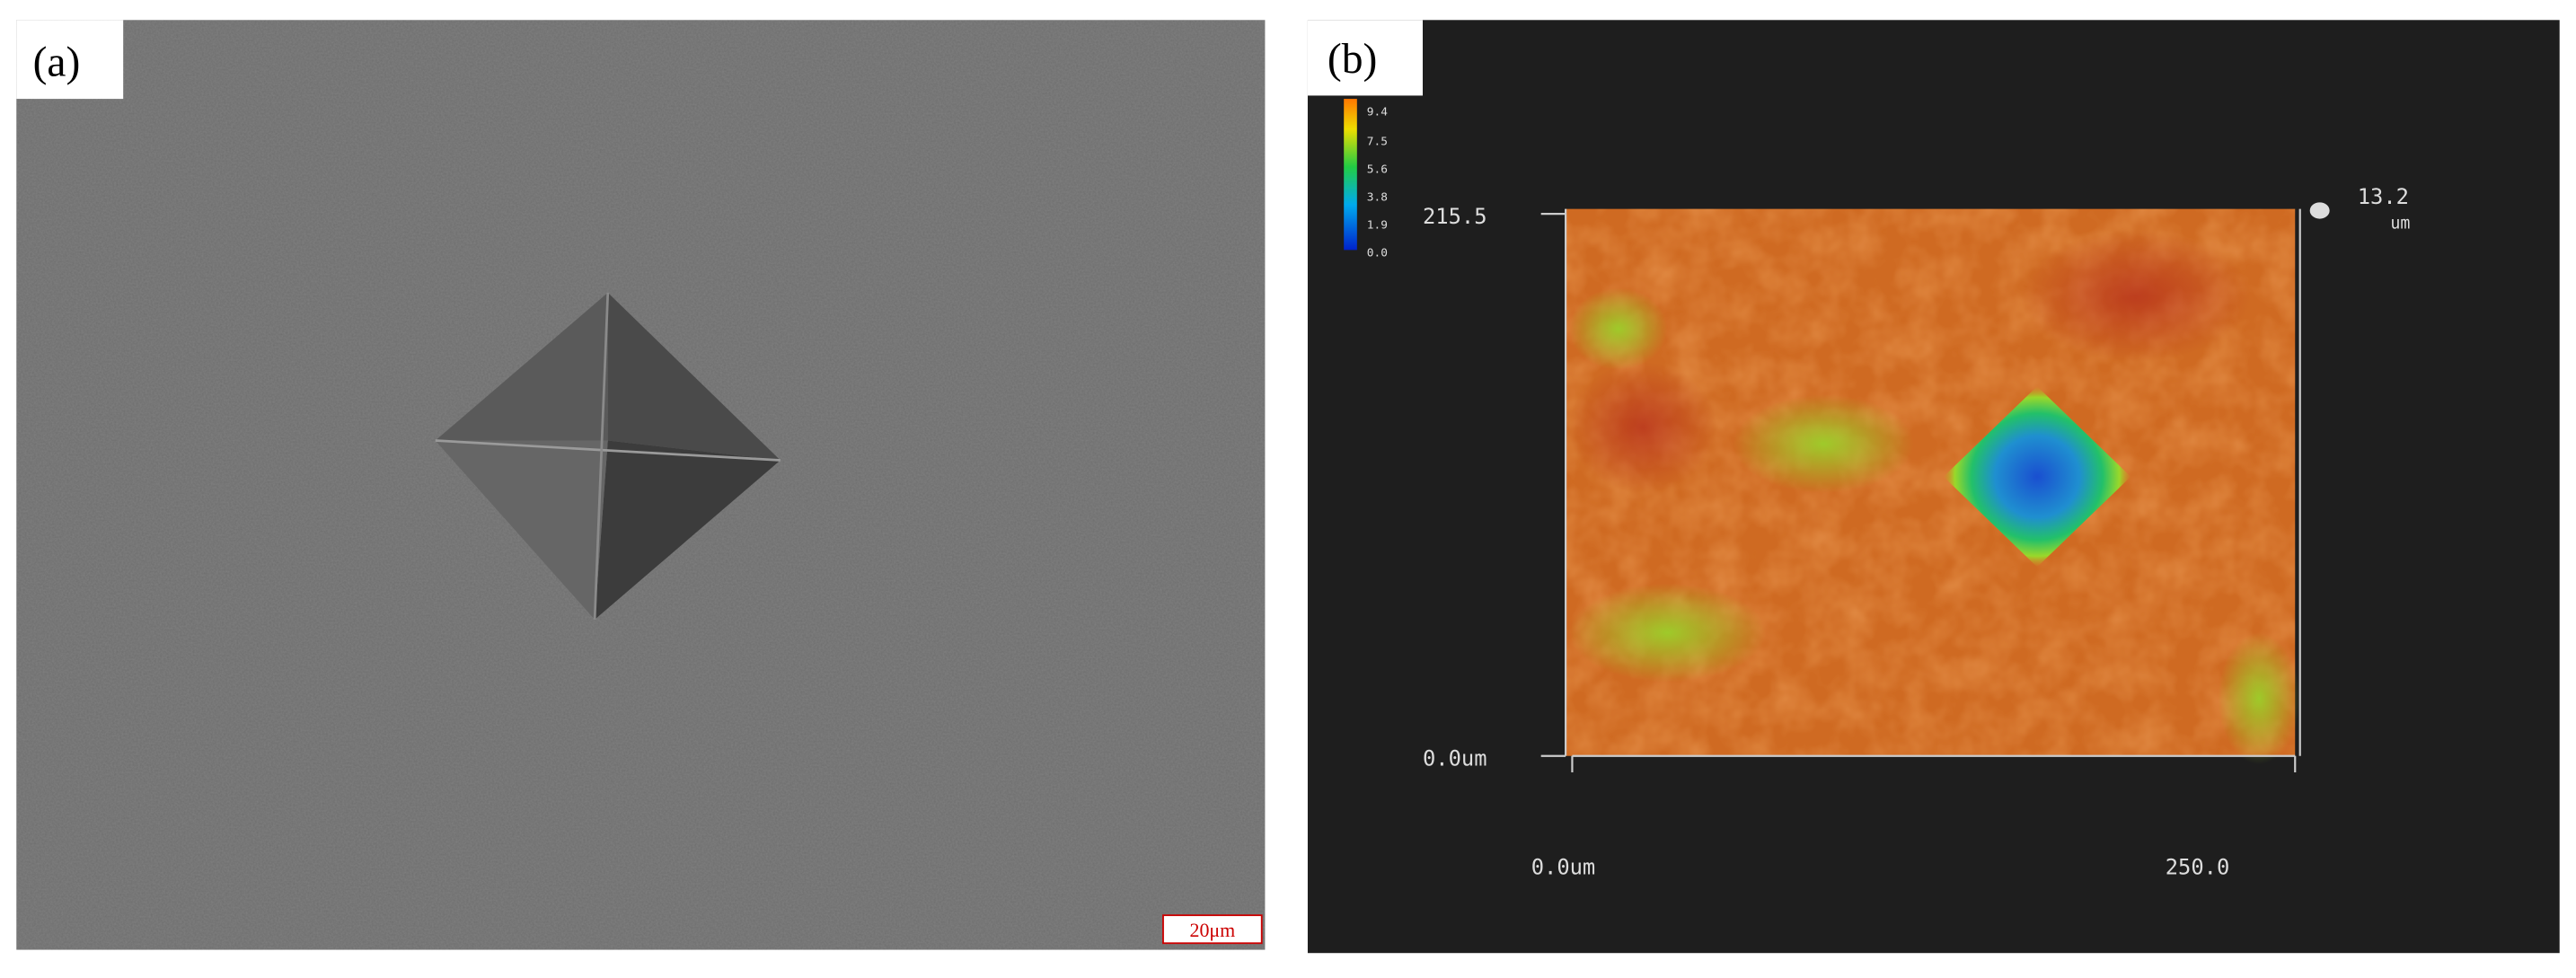 Image resolution: width=2576 pixels, height=978 pixels. Describe the element at coordinates (1350, 175) in the screenshot. I see `colorbar` at that location.